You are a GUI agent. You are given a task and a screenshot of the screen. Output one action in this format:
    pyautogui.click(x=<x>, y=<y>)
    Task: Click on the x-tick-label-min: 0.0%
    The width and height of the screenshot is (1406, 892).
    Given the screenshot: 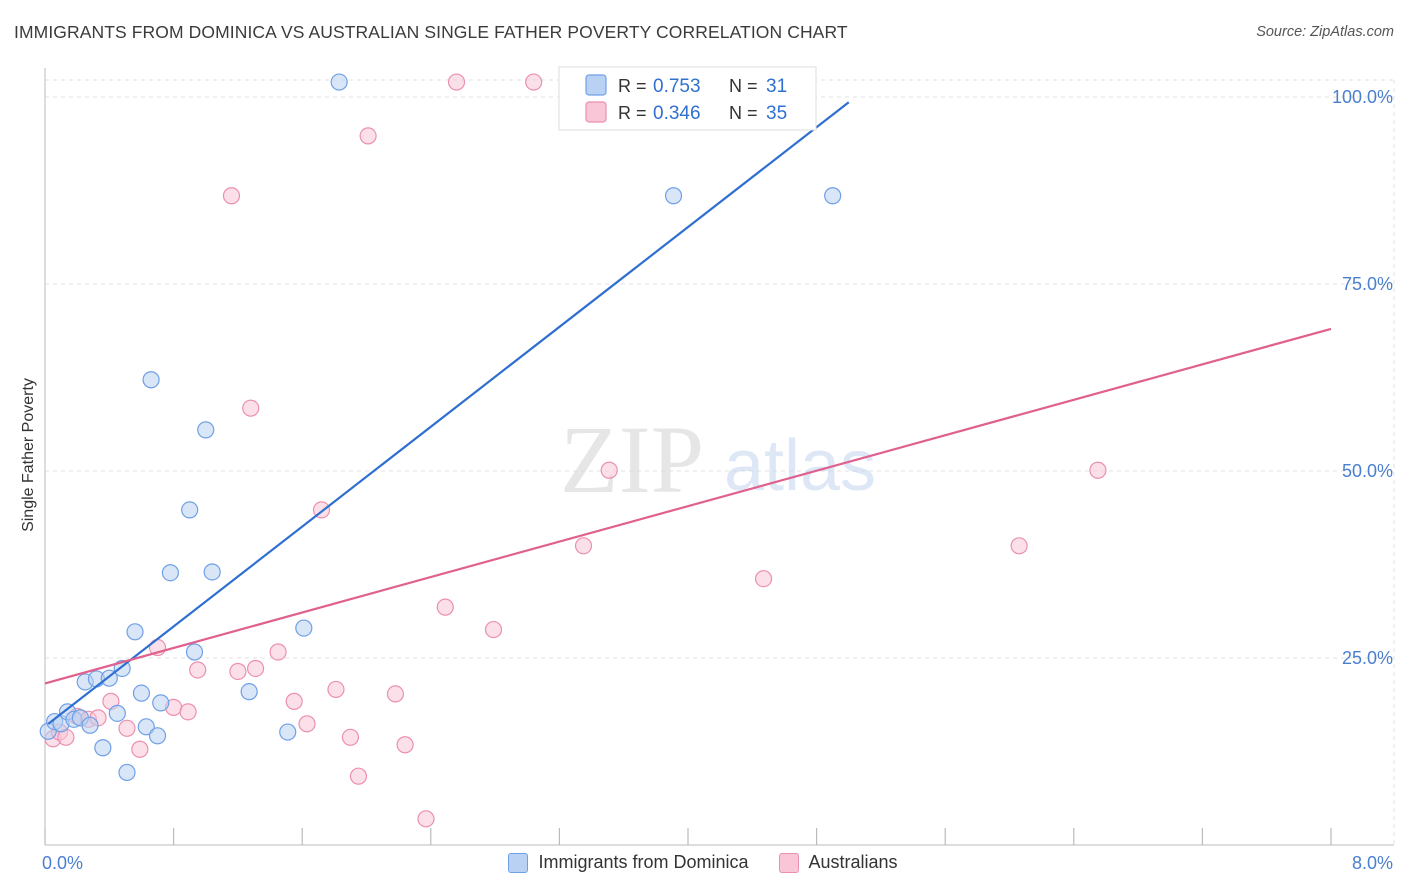 What is the action you would take?
    pyautogui.click(x=62, y=863)
    